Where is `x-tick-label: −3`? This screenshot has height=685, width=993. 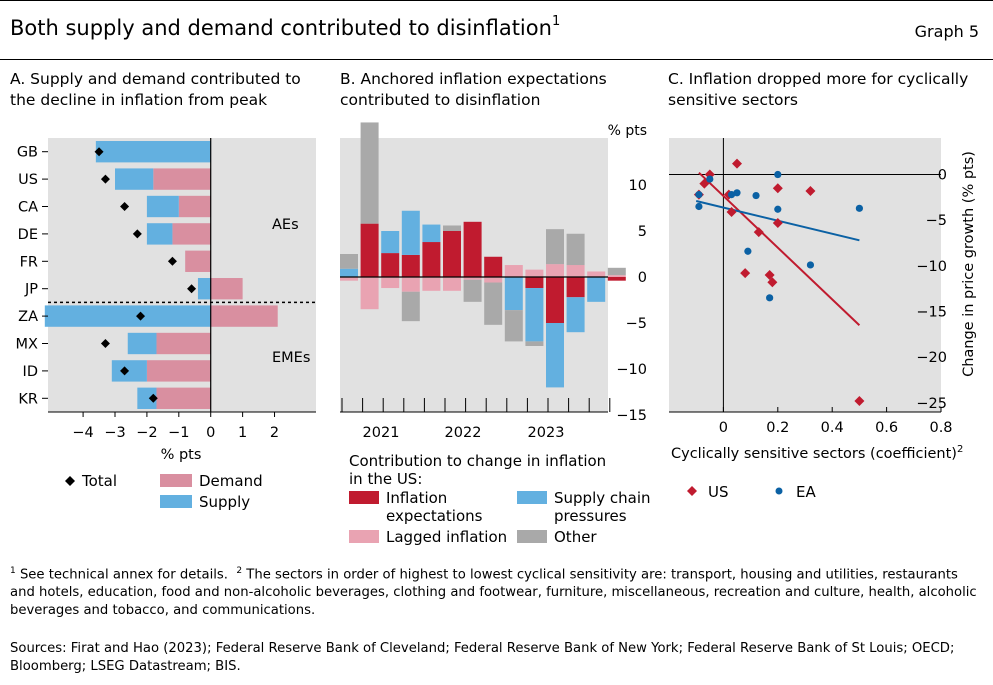 x-tick-label: −3 is located at coordinates (114, 433).